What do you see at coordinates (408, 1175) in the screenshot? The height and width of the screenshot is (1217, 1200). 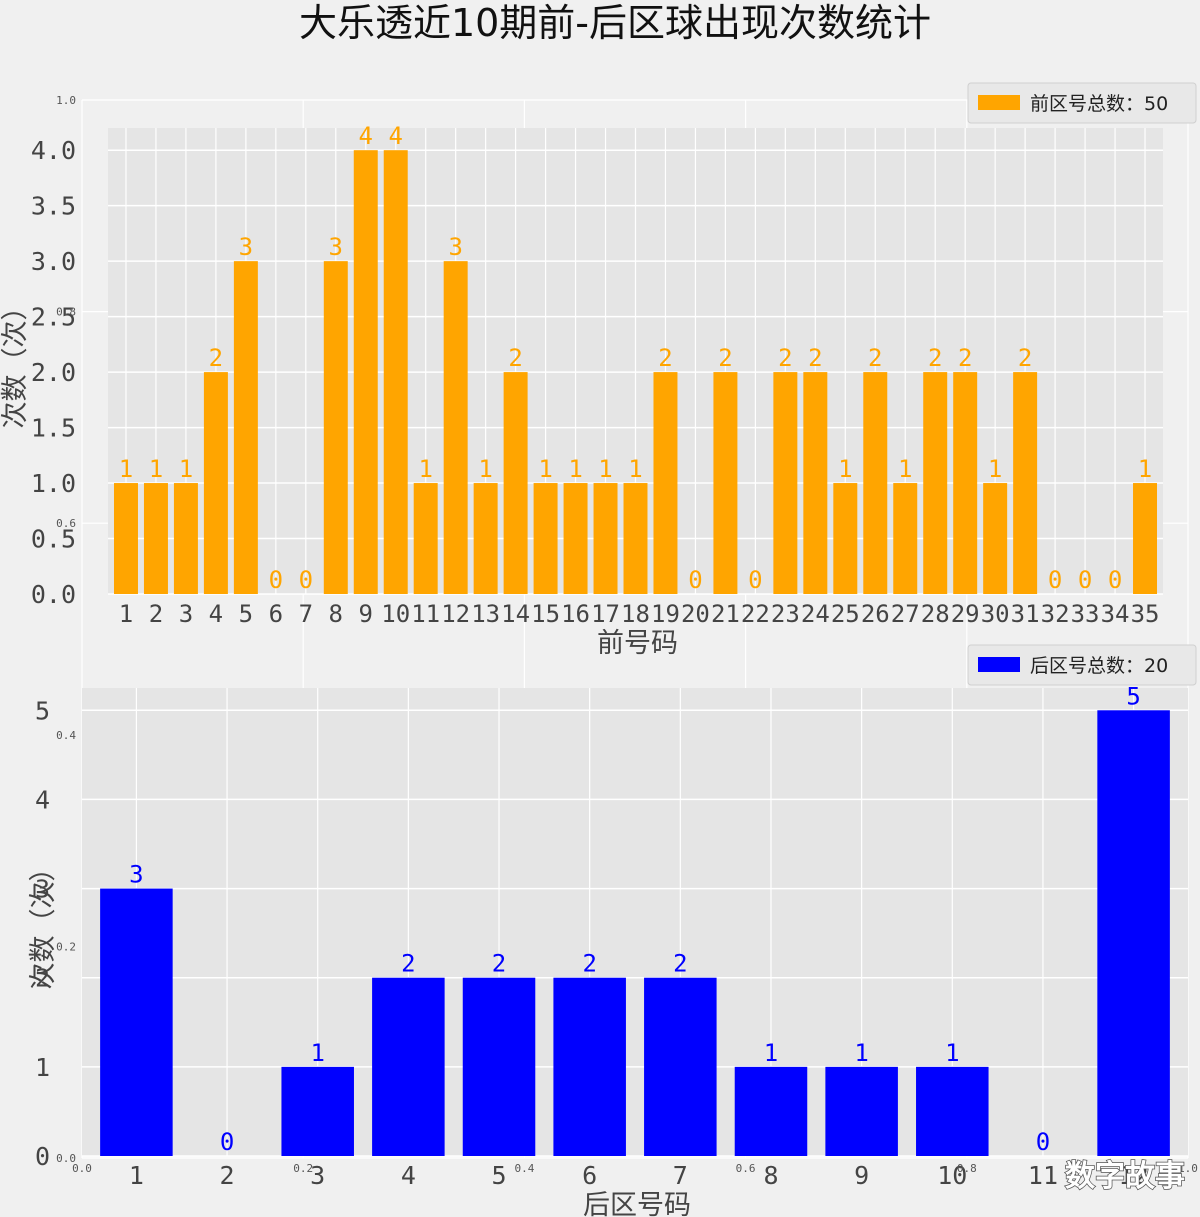 I see `x-tick-label-back: 4` at bounding box center [408, 1175].